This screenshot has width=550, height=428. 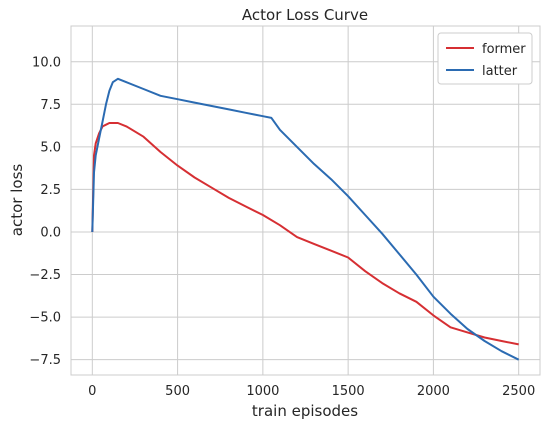 I want to click on x-axis-label: train episodes, so click(x=305, y=411).